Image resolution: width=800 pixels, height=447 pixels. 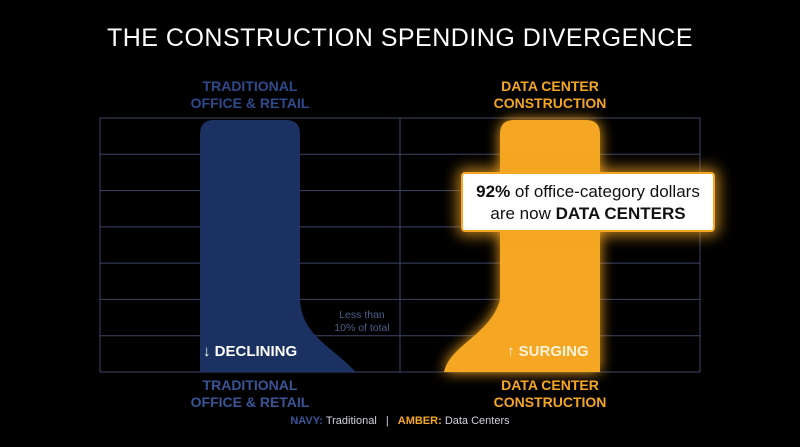 I want to click on bottom-label-traditional: TRADITIONAL OFFICE & RETAIL, so click(x=250, y=394).